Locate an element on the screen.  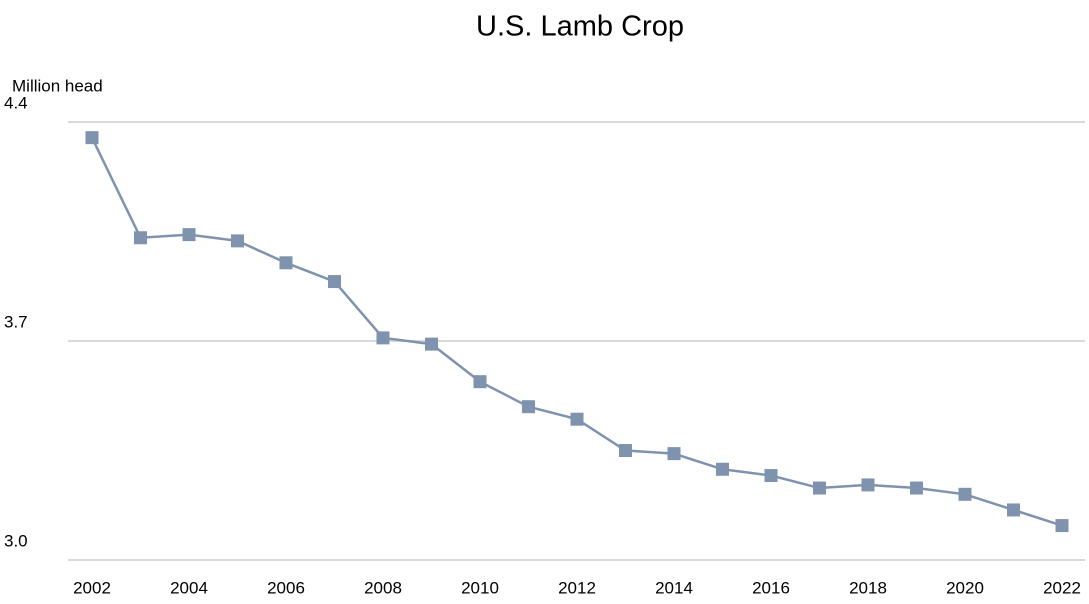
y-axis-label: Million head is located at coordinates (57, 85).